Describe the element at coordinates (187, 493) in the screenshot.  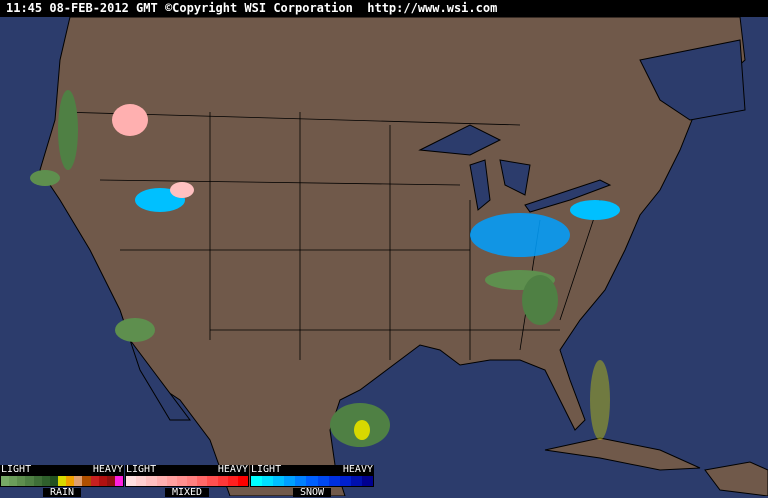
I see `legend-name: MIXED` at that location.